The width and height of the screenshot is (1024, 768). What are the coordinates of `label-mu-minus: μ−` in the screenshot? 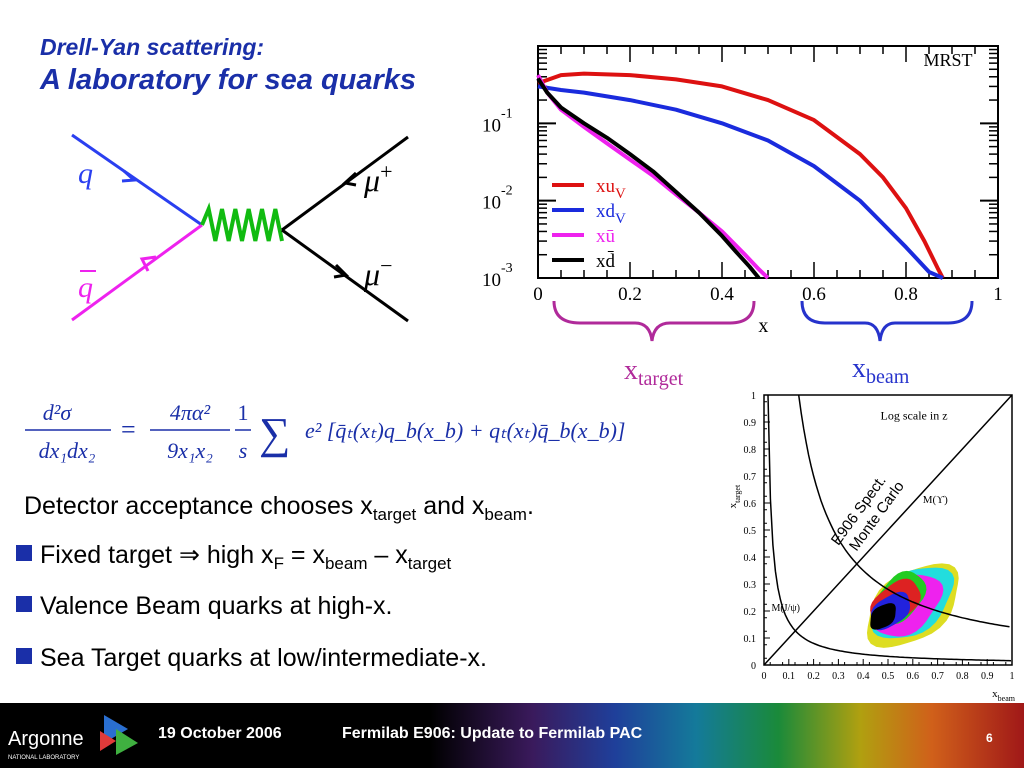 It's located at (377, 272).